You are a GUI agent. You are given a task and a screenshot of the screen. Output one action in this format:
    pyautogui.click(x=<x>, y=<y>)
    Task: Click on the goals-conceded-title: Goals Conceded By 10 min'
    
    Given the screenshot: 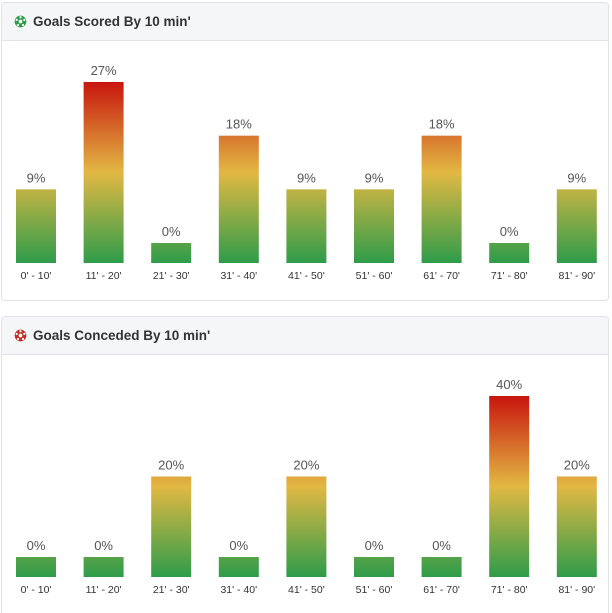 What is the action you would take?
    pyautogui.click(x=122, y=335)
    